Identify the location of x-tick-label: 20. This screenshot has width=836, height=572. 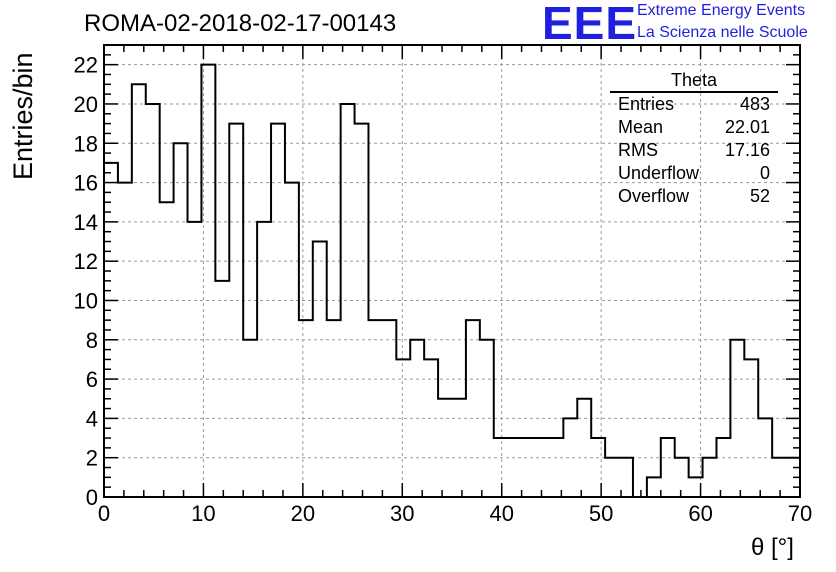
(303, 513).